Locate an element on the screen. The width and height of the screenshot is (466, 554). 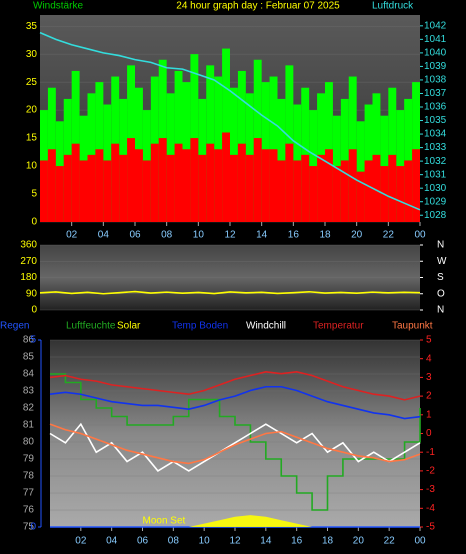
y-tick-label: 5 is located at coordinates (34, 194).